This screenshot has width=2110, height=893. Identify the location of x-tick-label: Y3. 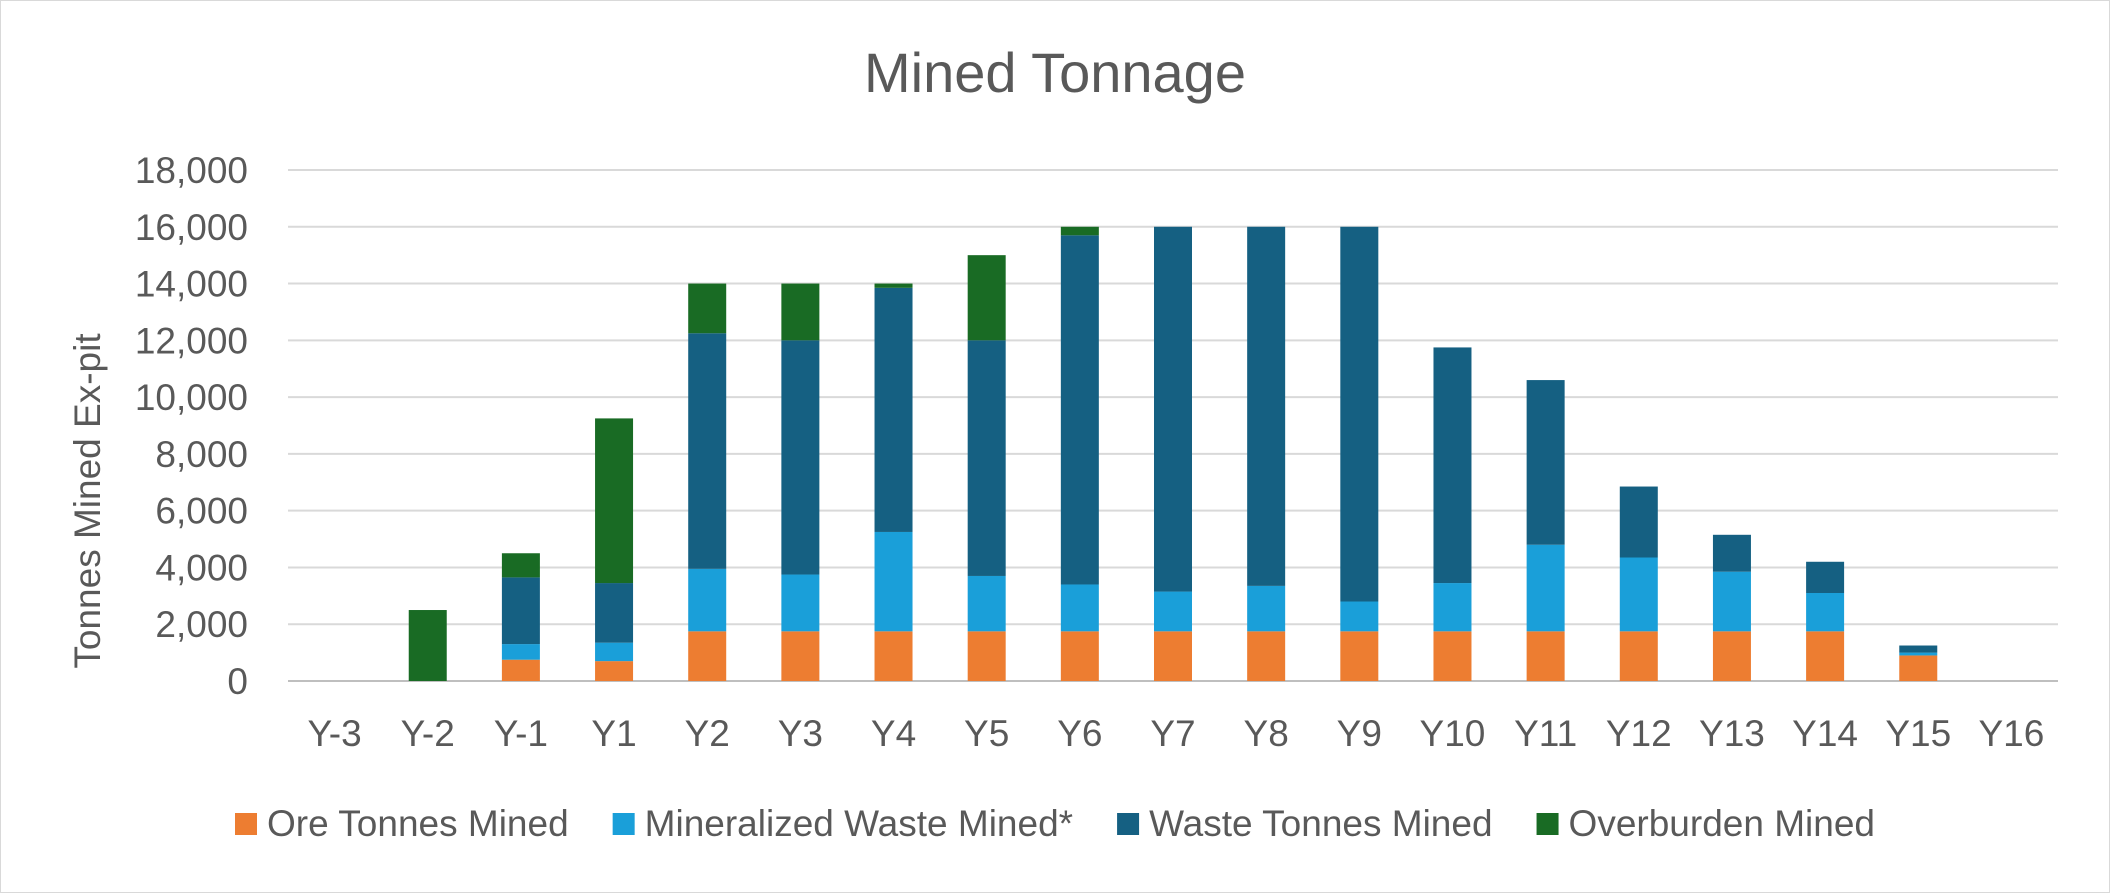
(800, 733).